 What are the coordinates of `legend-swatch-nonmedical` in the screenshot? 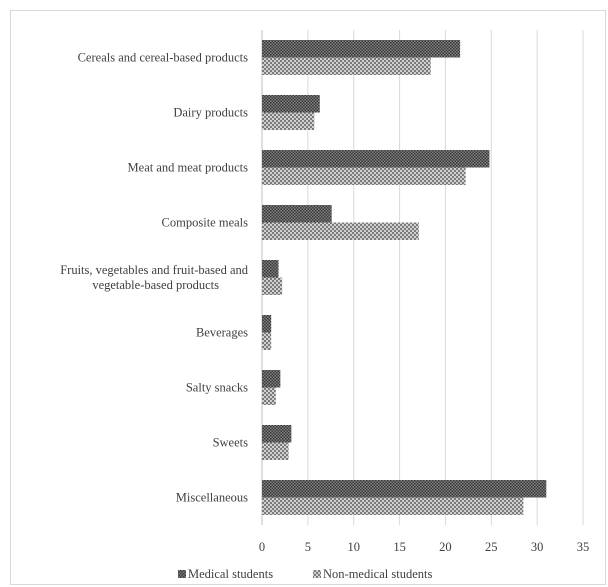 It's located at (317, 574).